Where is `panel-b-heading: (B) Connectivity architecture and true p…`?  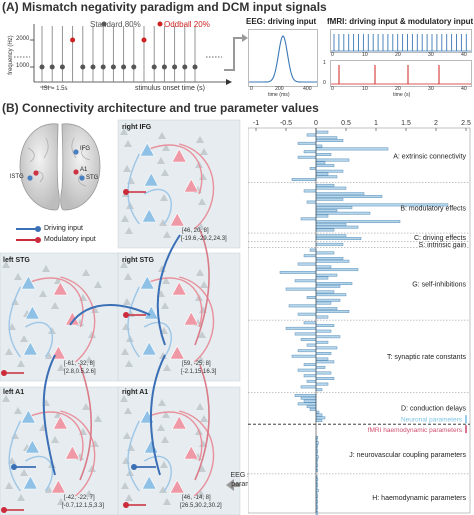 panel-b-heading: (B) Connectivity architecture and true p… is located at coordinates (160, 108).